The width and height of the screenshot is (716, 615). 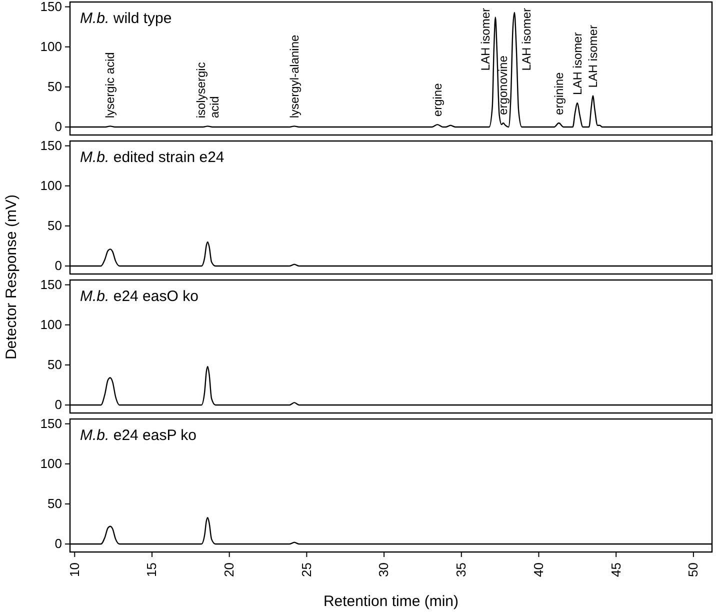 I want to click on x-tick-label: 25, so click(x=306, y=569).